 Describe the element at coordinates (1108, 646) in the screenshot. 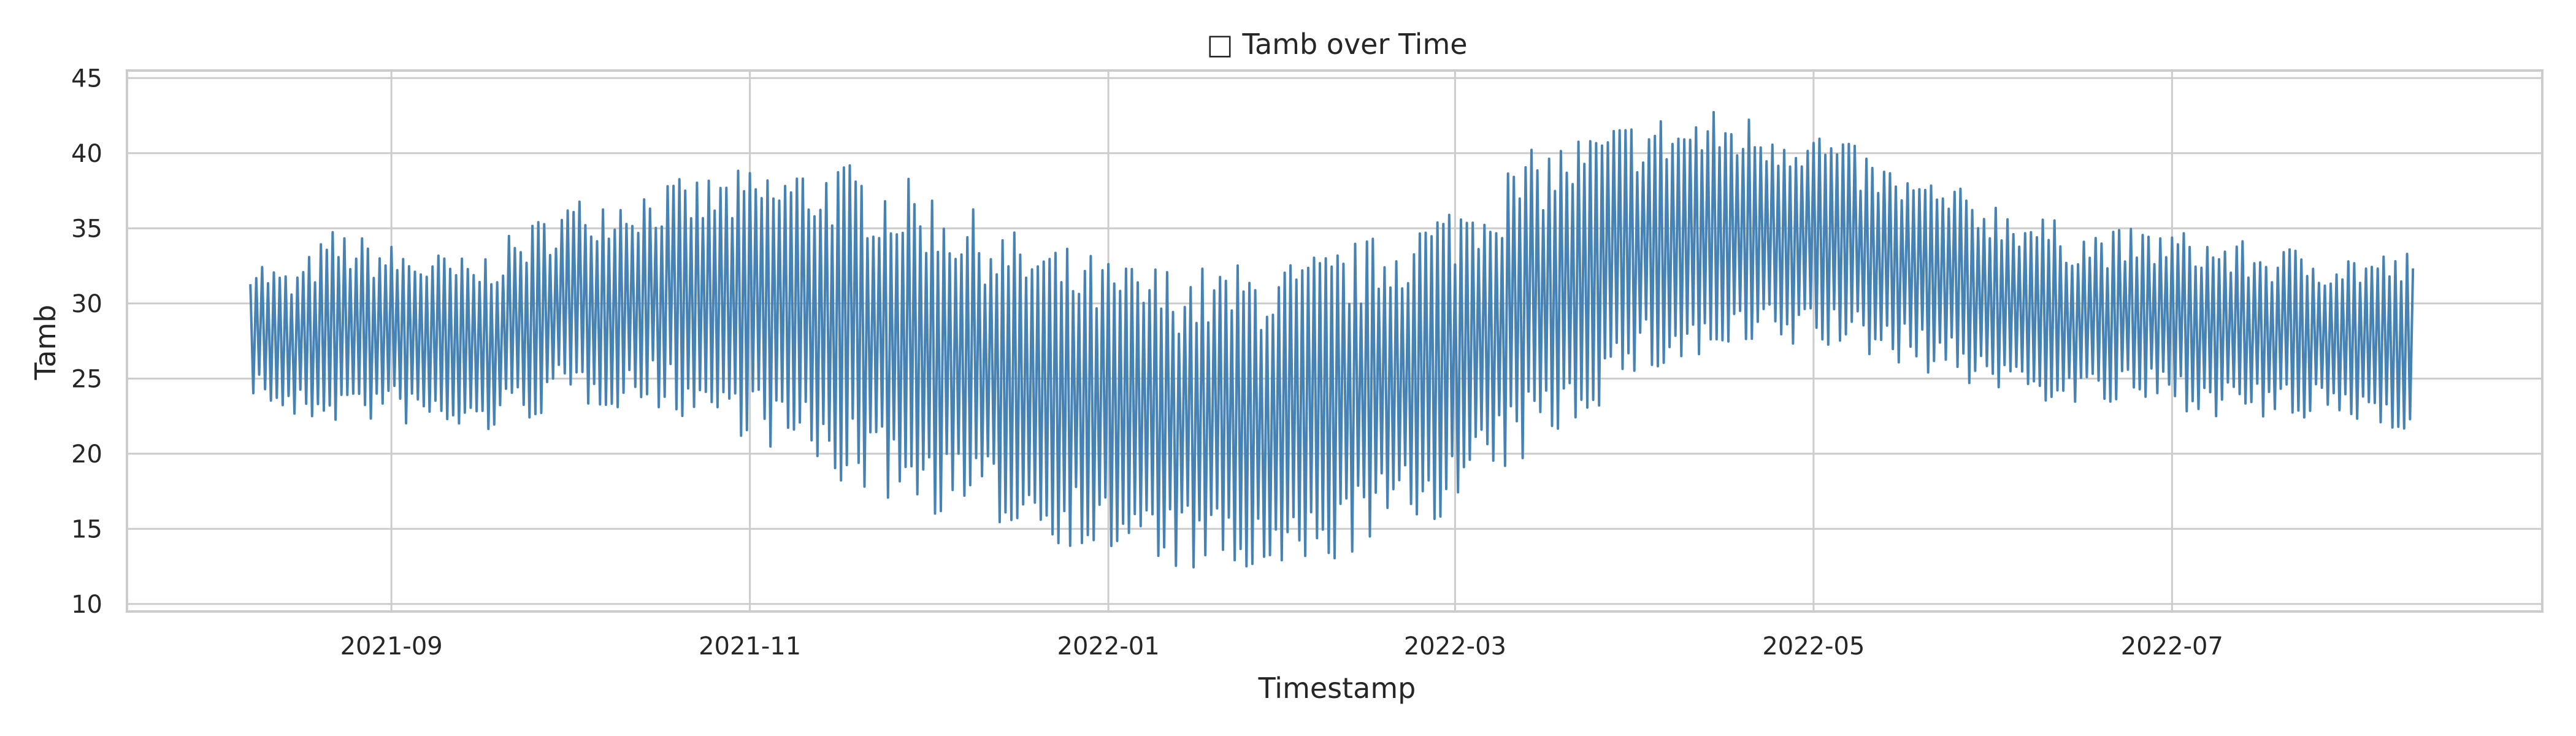

I see `x-tick-label: 2022-01` at that location.